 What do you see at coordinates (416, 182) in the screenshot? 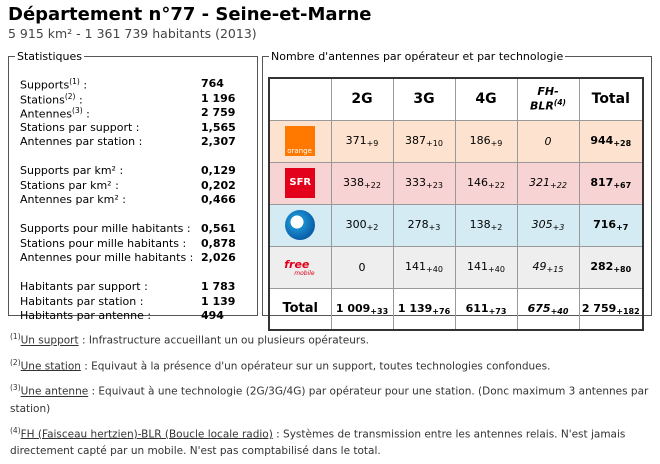
I see `cell-value: 333` at bounding box center [416, 182].